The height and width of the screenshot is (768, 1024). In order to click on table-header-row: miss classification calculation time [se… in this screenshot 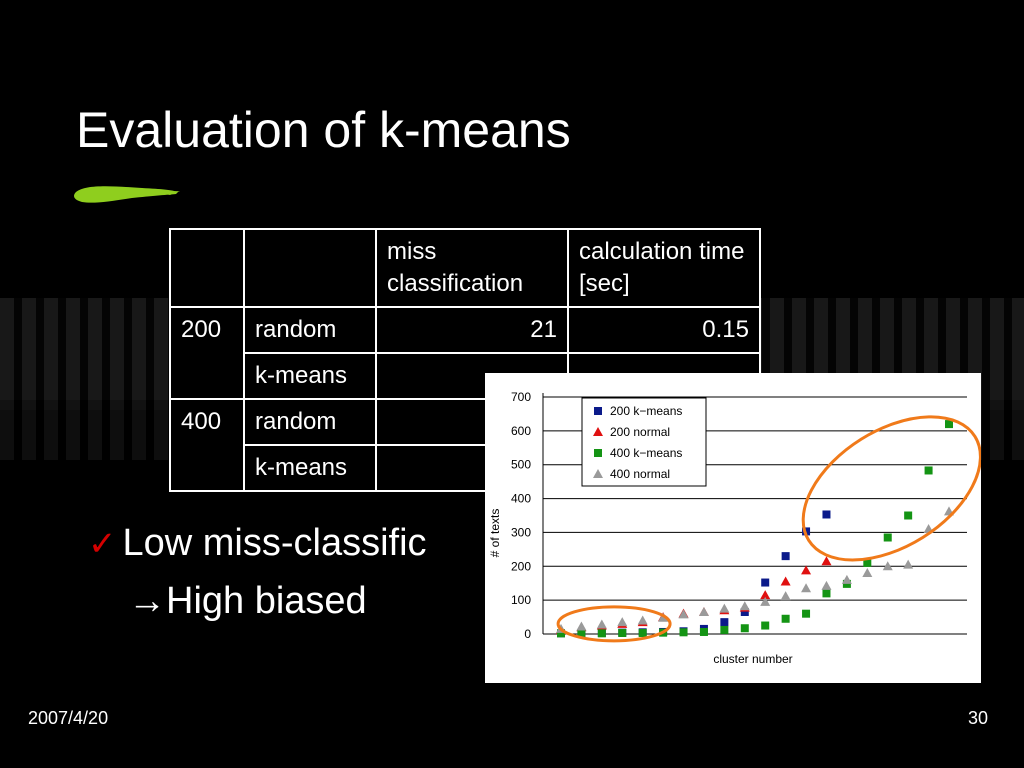, I will do `click(465, 268)`.